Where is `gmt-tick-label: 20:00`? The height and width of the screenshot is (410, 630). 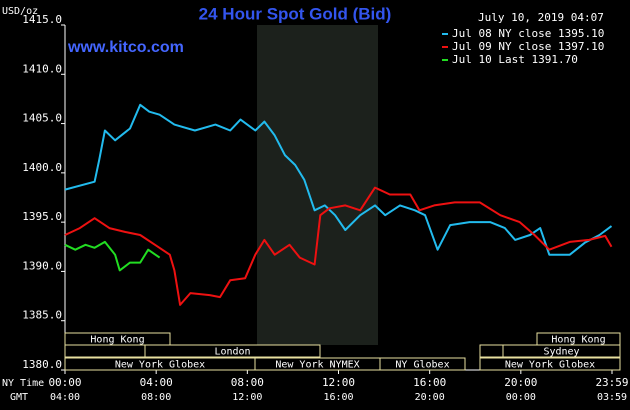 gmt-tick-label: 20:00 is located at coordinates (430, 397).